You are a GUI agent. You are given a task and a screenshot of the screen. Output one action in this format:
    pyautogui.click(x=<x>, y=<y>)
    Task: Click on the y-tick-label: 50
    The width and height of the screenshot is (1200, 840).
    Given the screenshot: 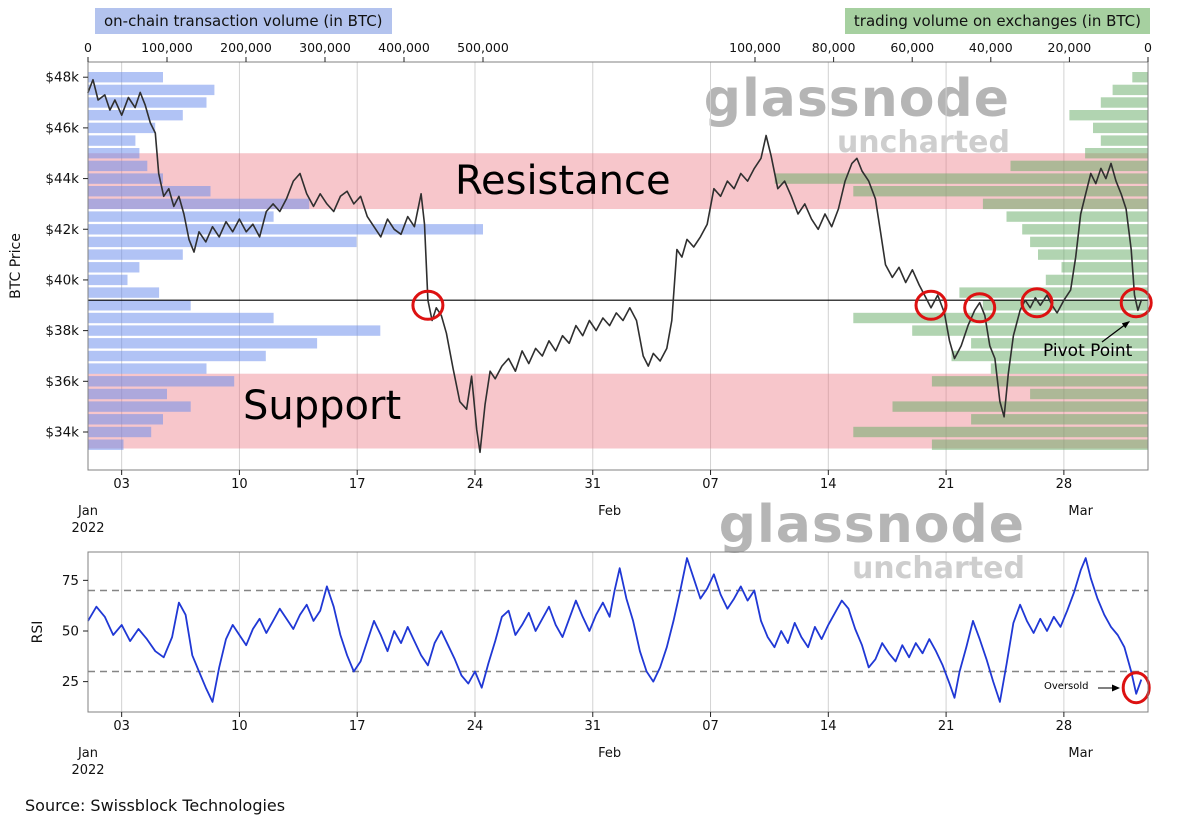 What is the action you would take?
    pyautogui.click(x=70, y=632)
    